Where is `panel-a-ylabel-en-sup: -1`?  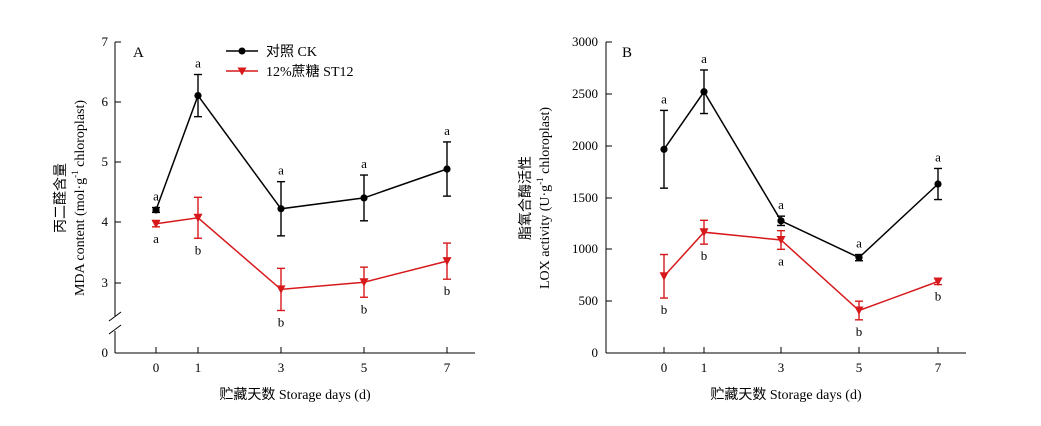
panel-a-ylabel-en-sup: -1 is located at coordinates (75, 174).